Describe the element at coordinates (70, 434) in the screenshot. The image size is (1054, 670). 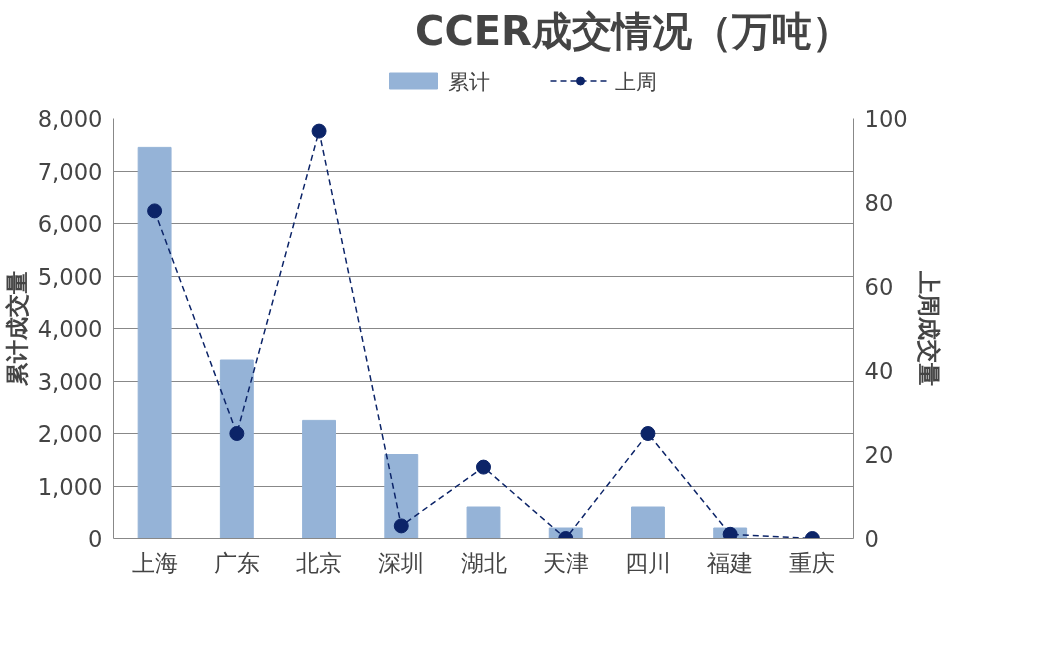
I see `y-tick-label: 2,000` at that location.